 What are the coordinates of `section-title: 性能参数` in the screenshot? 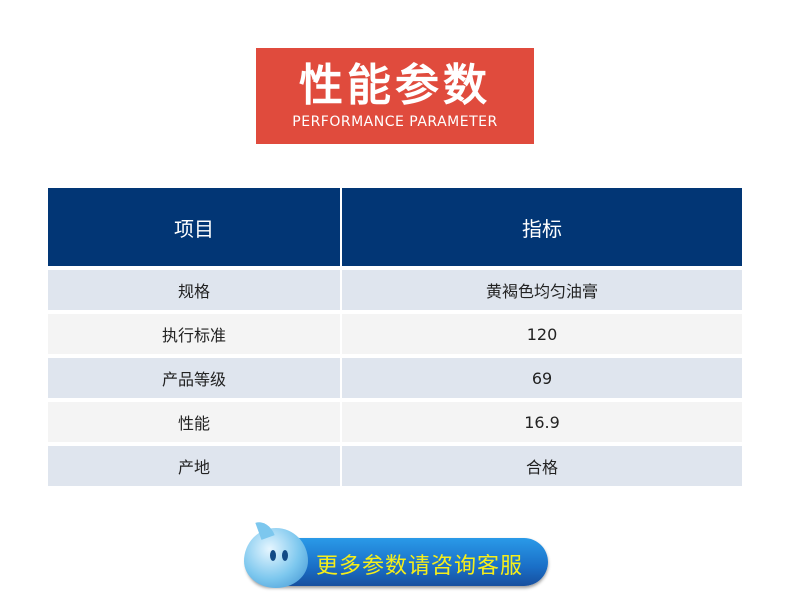 It's located at (395, 85).